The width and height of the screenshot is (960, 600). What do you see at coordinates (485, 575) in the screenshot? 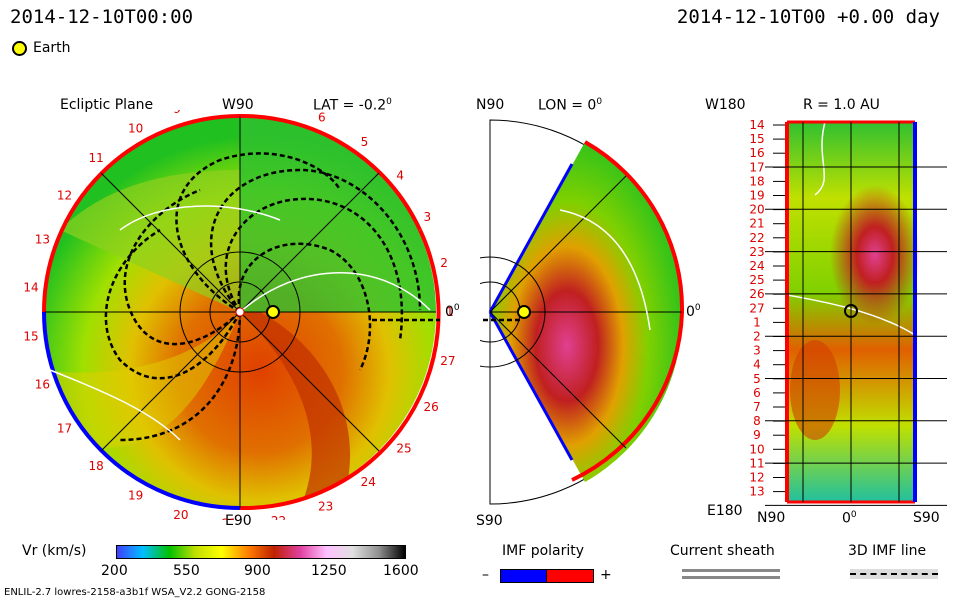
I see `imf-polarity-minus: –` at bounding box center [485, 575].